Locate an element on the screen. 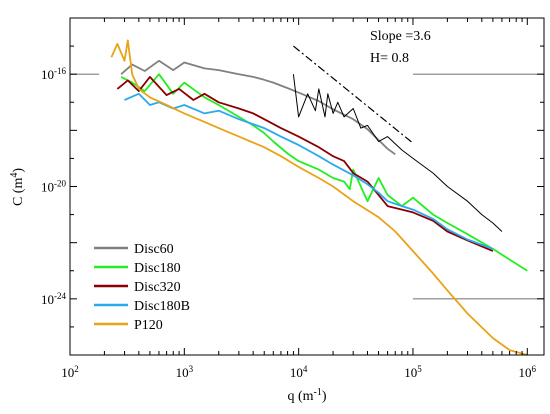 This screenshot has width=550, height=414. series-line-unlabeled is located at coordinates (397, 153).